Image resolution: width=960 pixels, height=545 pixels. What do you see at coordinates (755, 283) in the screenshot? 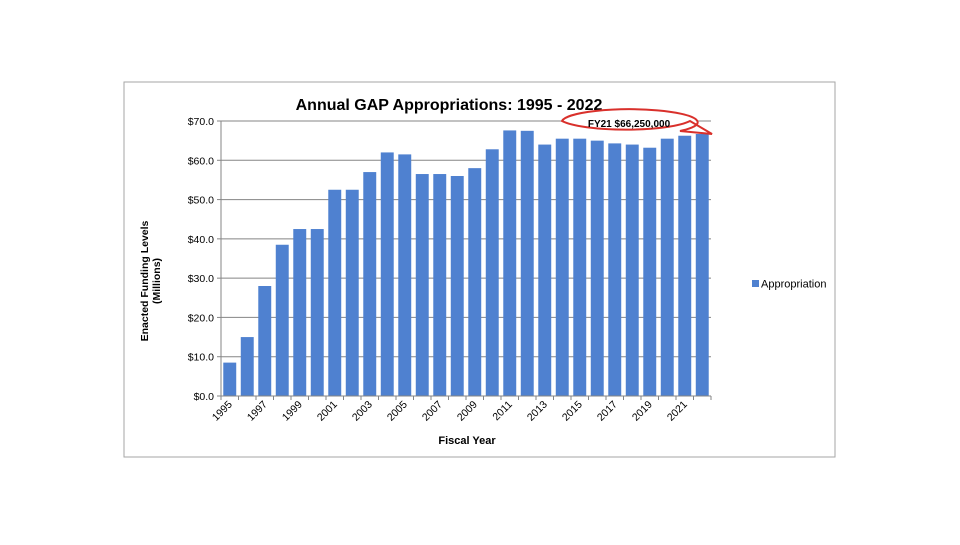
I see `legend-swatch` at bounding box center [755, 283].